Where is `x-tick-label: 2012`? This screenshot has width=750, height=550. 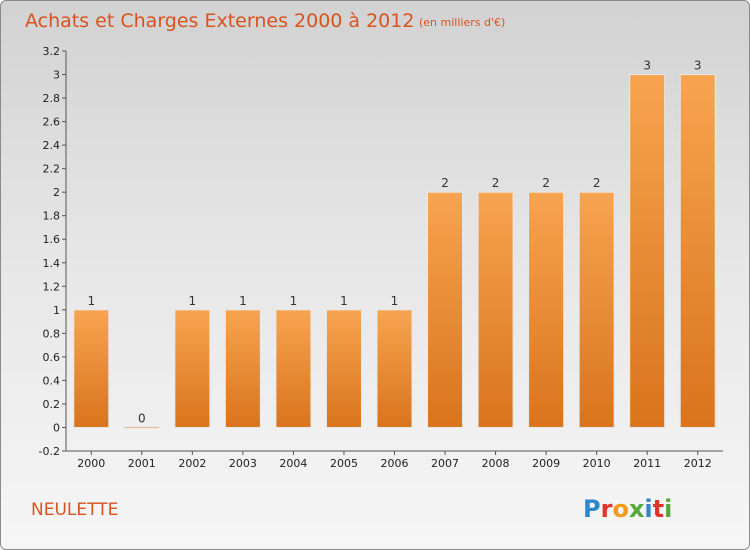 x-tick-label: 2012 is located at coordinates (698, 463).